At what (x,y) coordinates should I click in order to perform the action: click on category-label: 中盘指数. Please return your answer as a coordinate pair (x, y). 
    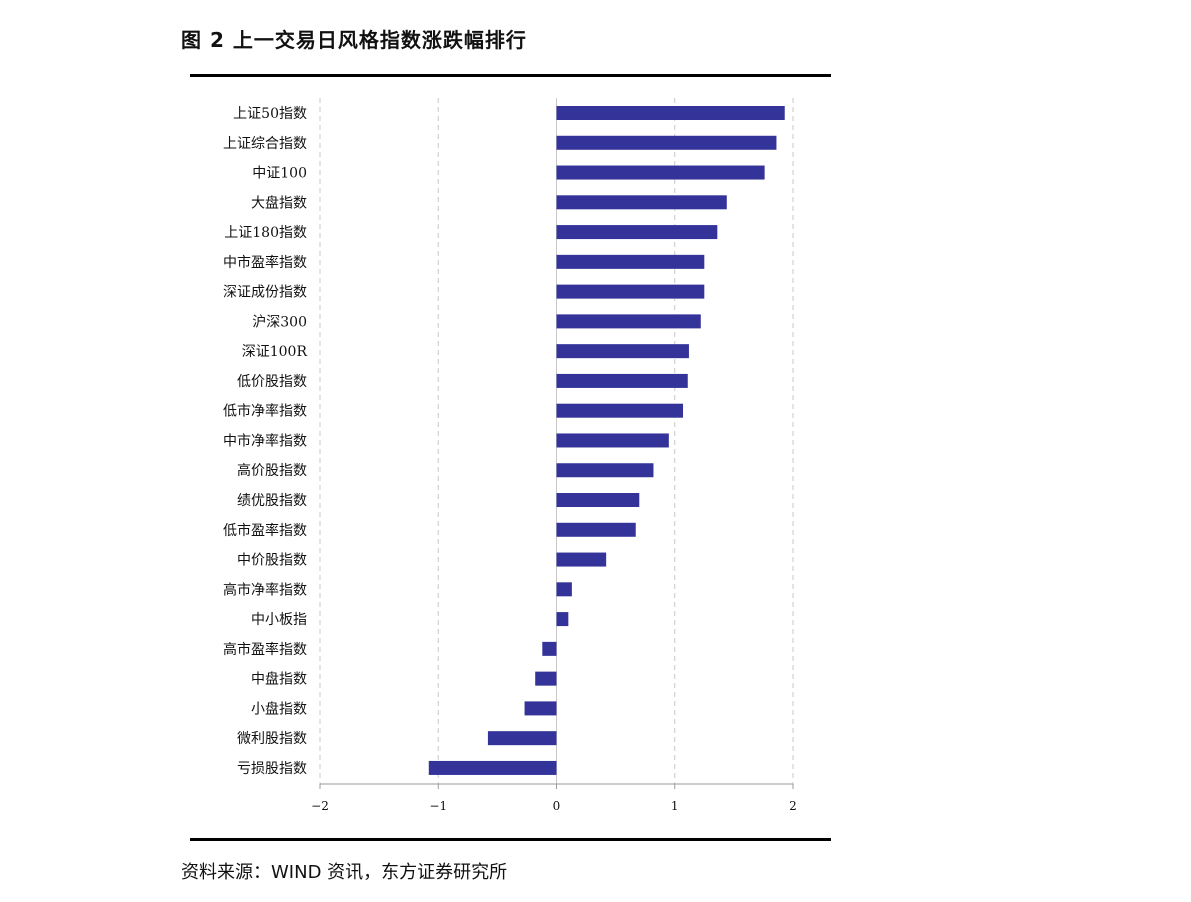
    Looking at the image, I should click on (279, 679).